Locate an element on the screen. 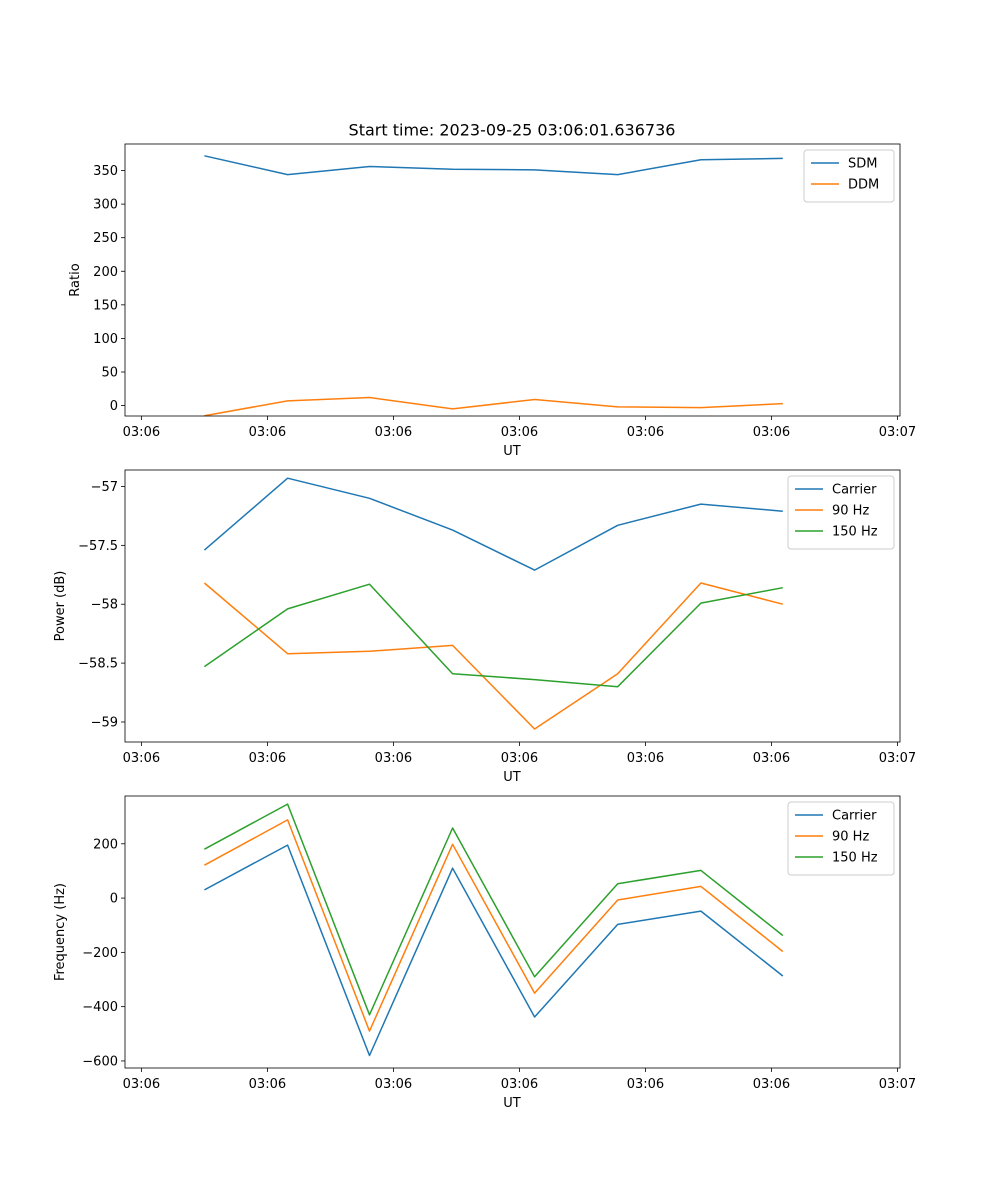 The height and width of the screenshot is (1200, 1000). y-tick-label: 50 is located at coordinates (109, 373).